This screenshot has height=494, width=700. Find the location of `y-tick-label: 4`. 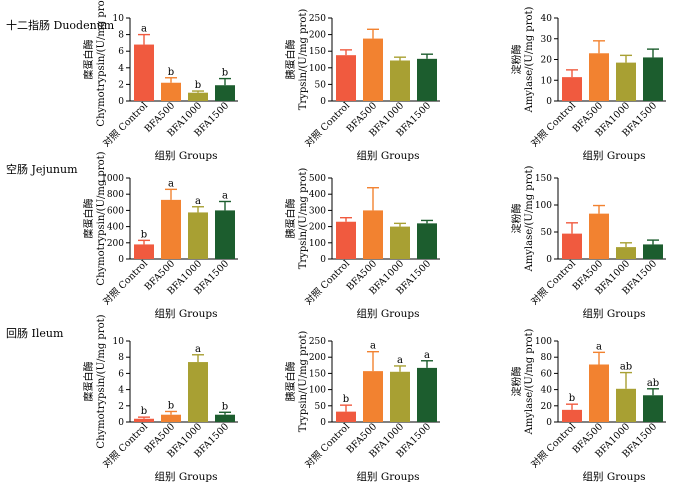

y-tick-label: 4 is located at coordinates (121, 69).